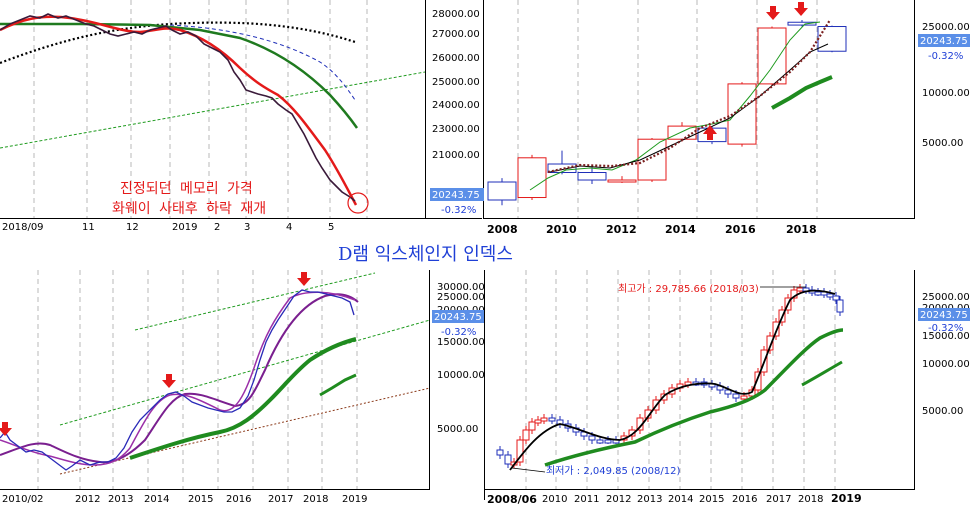 The width and height of the screenshot is (970, 509). What do you see at coordinates (456, 155) in the screenshot?
I see `y-tick-label: 21000.00` at bounding box center [456, 155].